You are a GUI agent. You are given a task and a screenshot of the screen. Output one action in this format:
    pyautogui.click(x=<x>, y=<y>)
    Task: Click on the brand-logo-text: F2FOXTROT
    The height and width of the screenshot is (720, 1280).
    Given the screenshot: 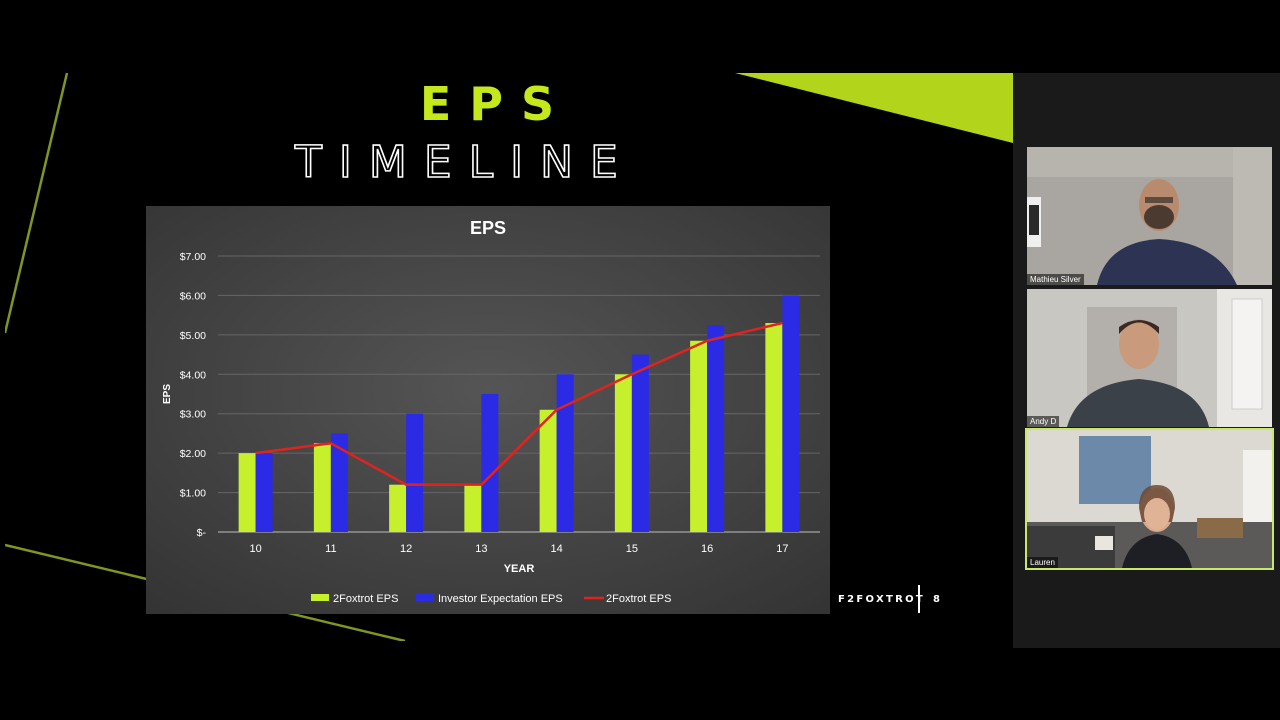 What is the action you would take?
    pyautogui.click(x=882, y=599)
    